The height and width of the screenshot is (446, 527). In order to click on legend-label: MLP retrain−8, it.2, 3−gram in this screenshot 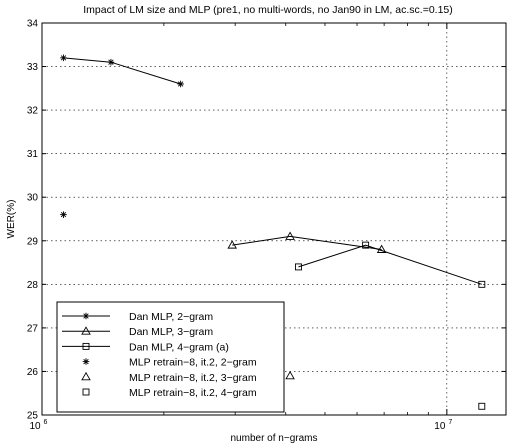, I will do `click(193, 378)`.